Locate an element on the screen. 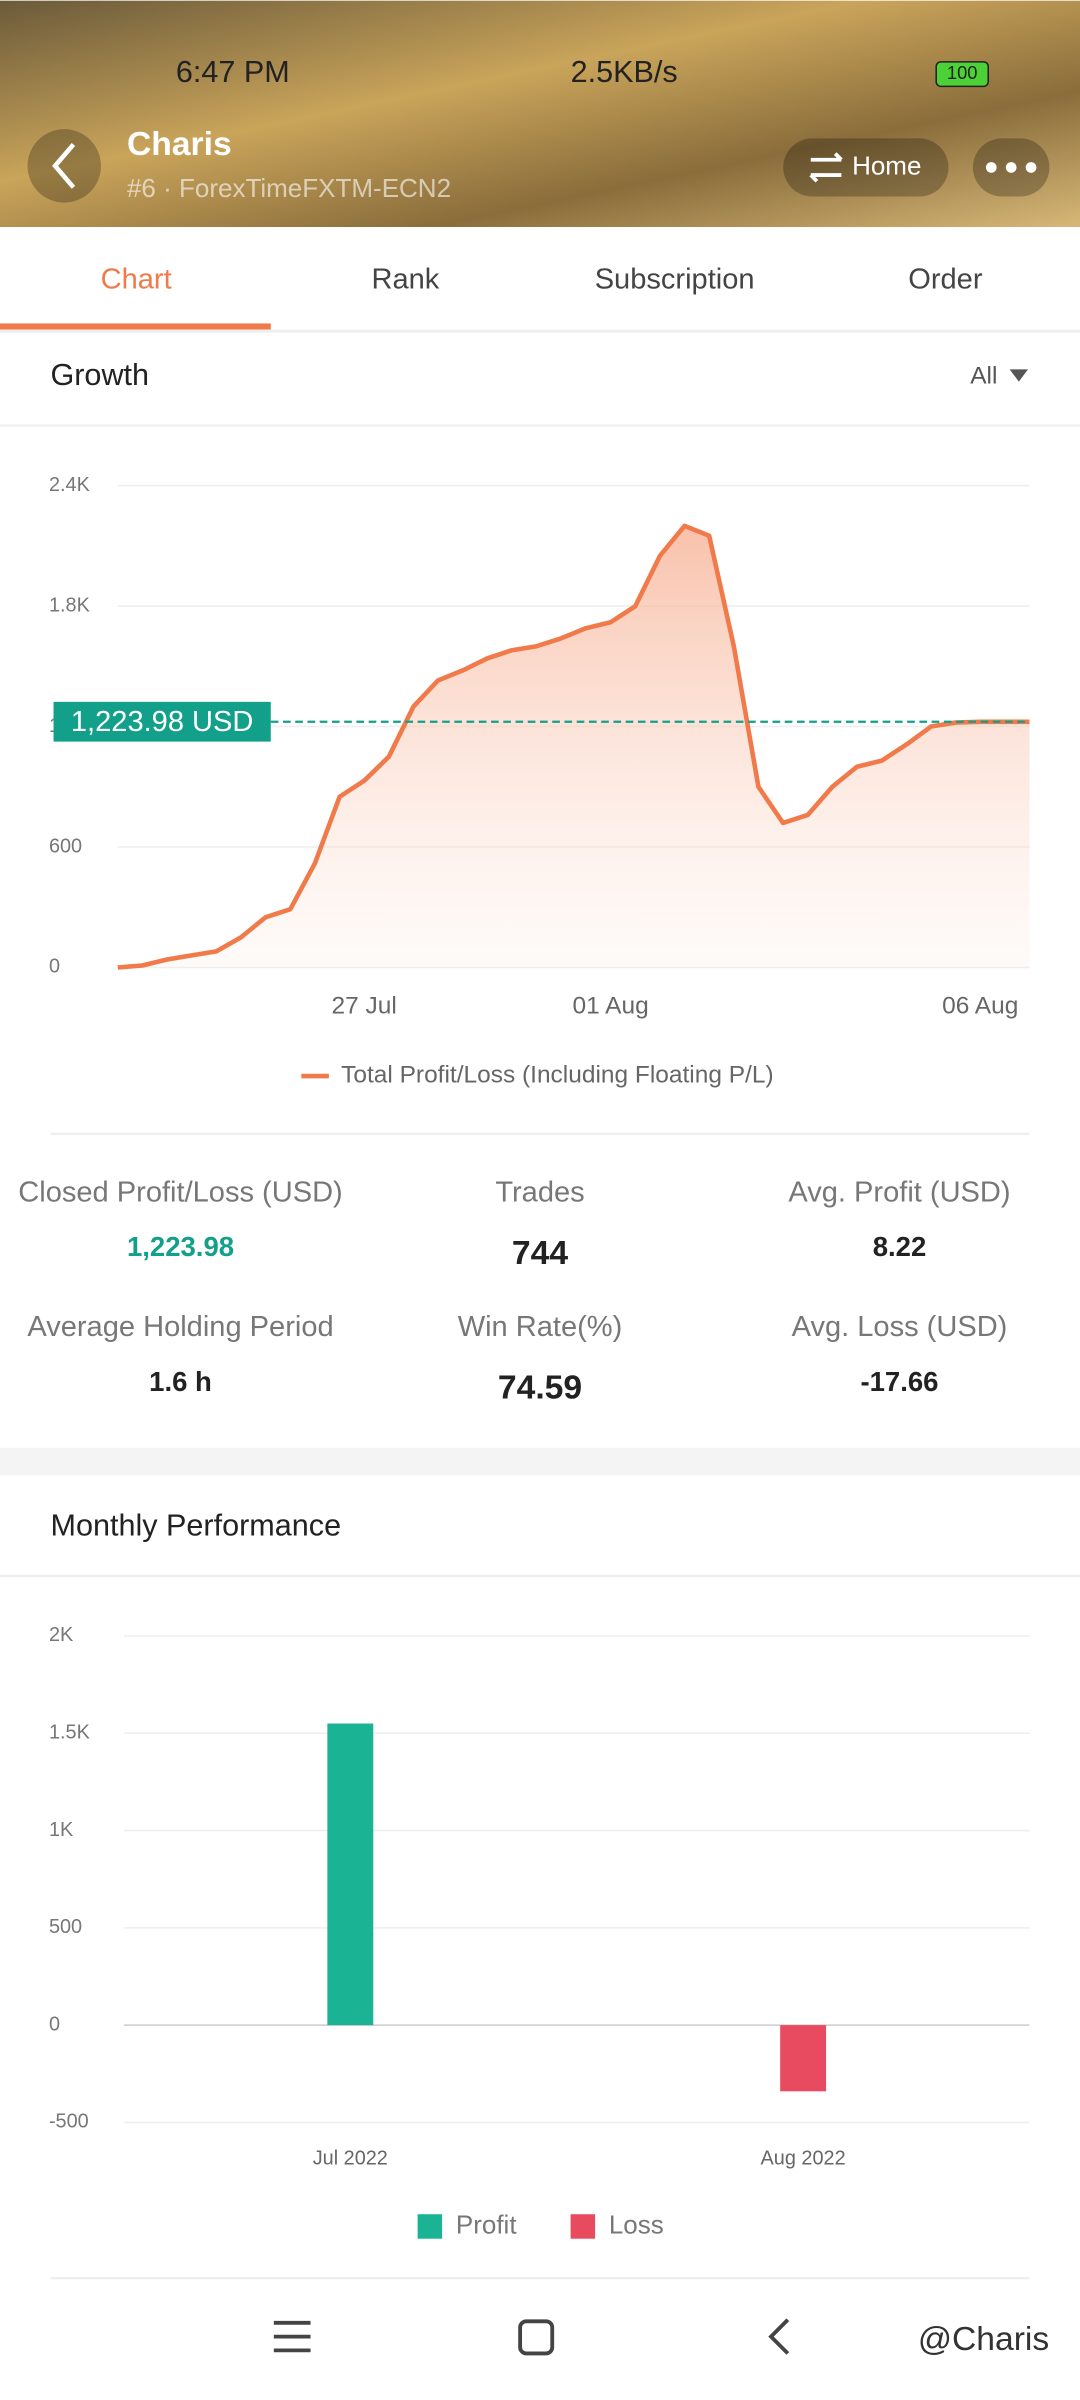 This screenshot has height=2400, width=1080. reference-badge is located at coordinates (162, 721).